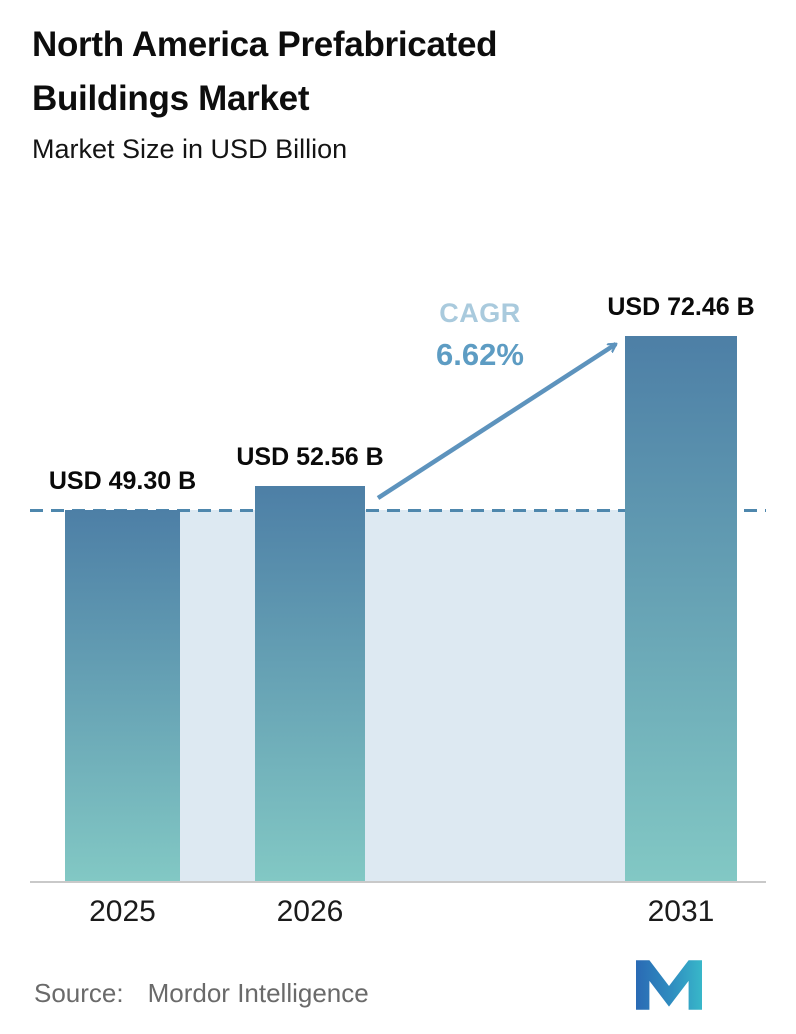 This screenshot has width=796, height=1034. I want to click on x-axis-label: 2025, so click(122, 911).